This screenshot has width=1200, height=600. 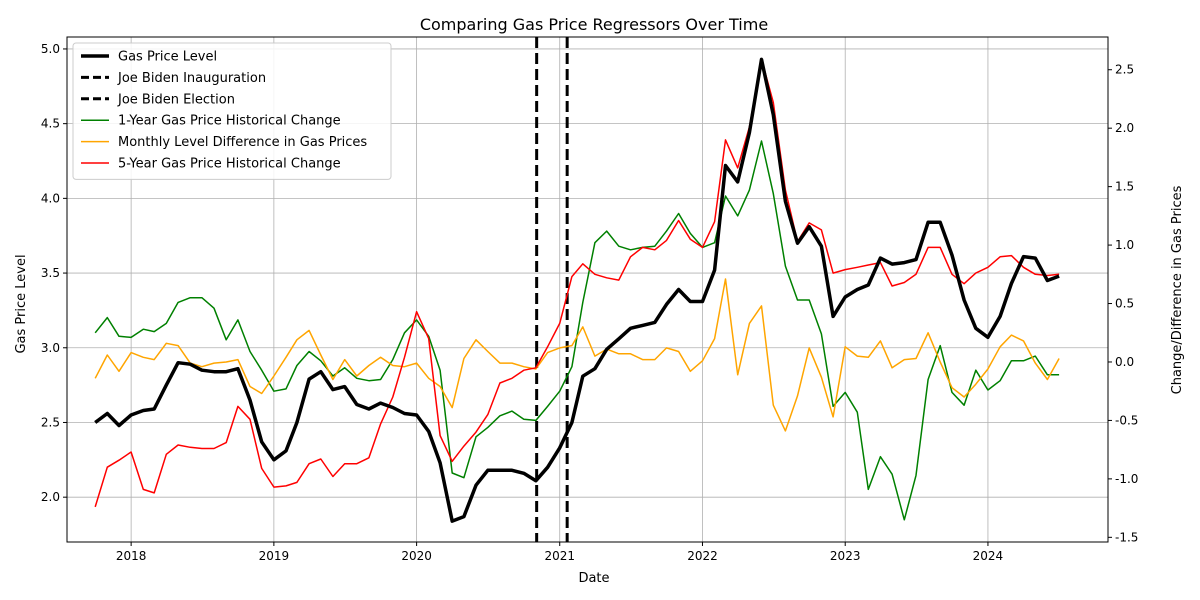 What do you see at coordinates (1124, 362) in the screenshot?
I see `y-right-tick-label: 0.0` at bounding box center [1124, 362].